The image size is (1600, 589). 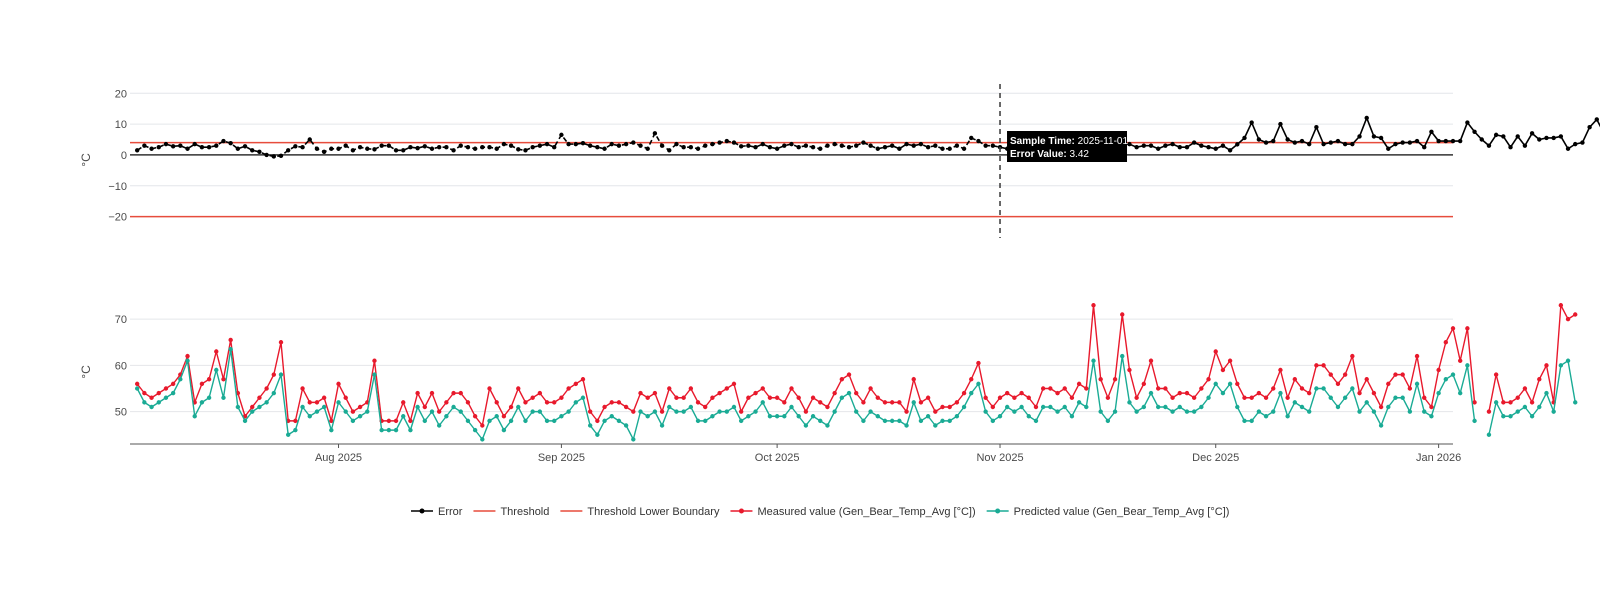 I want to click on legend-item: Threshold Lower Boundary, so click(x=640, y=512).